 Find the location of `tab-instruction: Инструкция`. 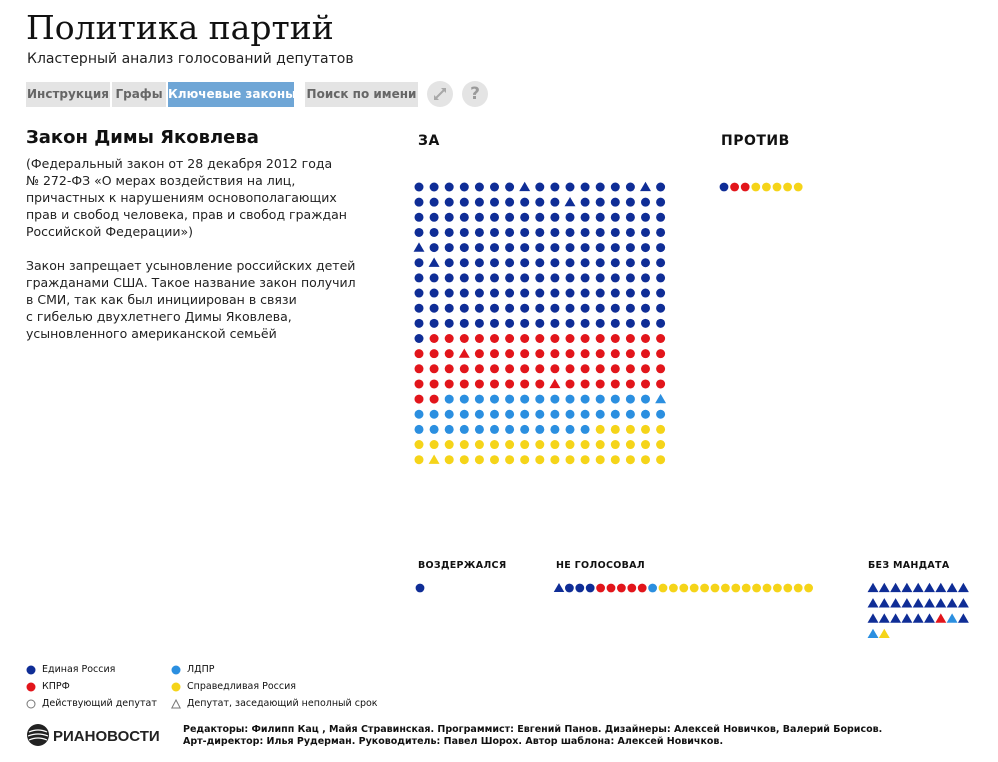

tab-instruction: Инструкция is located at coordinates (68, 94).